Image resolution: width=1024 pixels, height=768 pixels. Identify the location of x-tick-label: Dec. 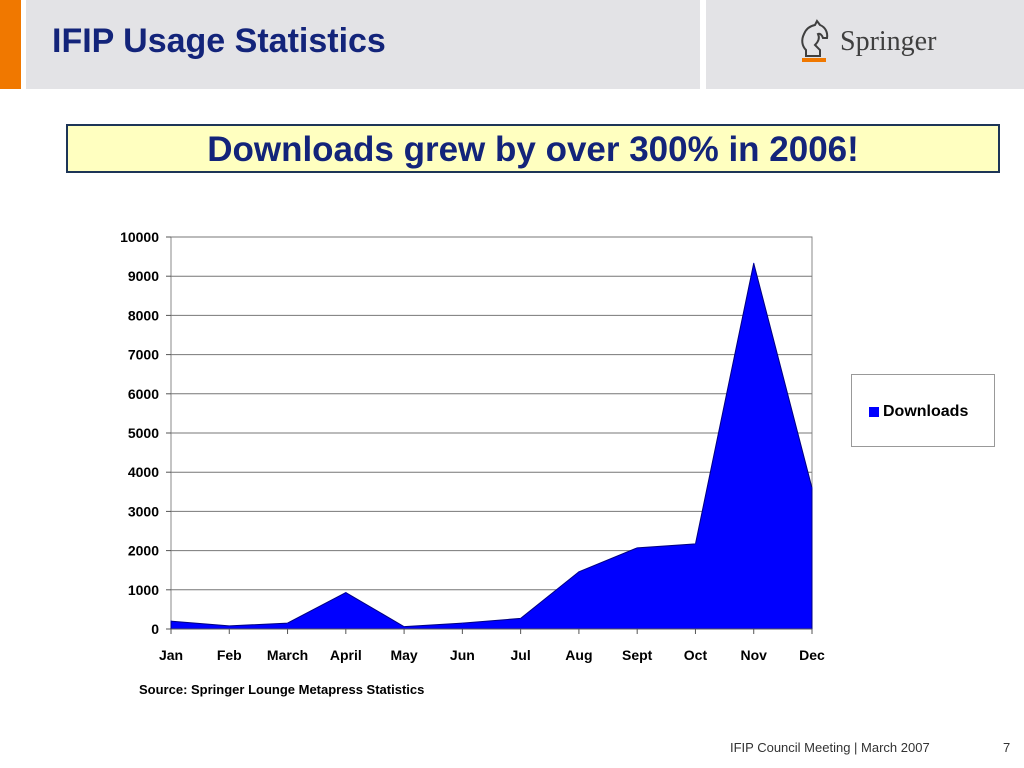
(812, 655).